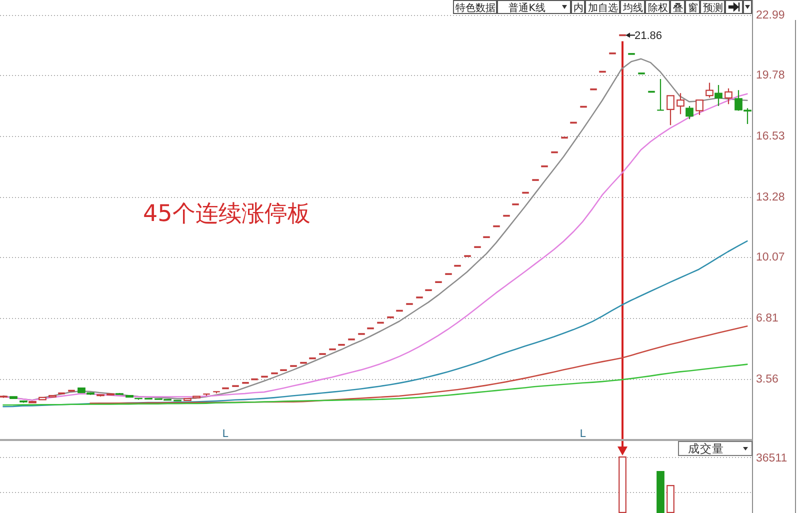 The image size is (800, 513). I want to click on annotation: 叠, so click(678, 8).